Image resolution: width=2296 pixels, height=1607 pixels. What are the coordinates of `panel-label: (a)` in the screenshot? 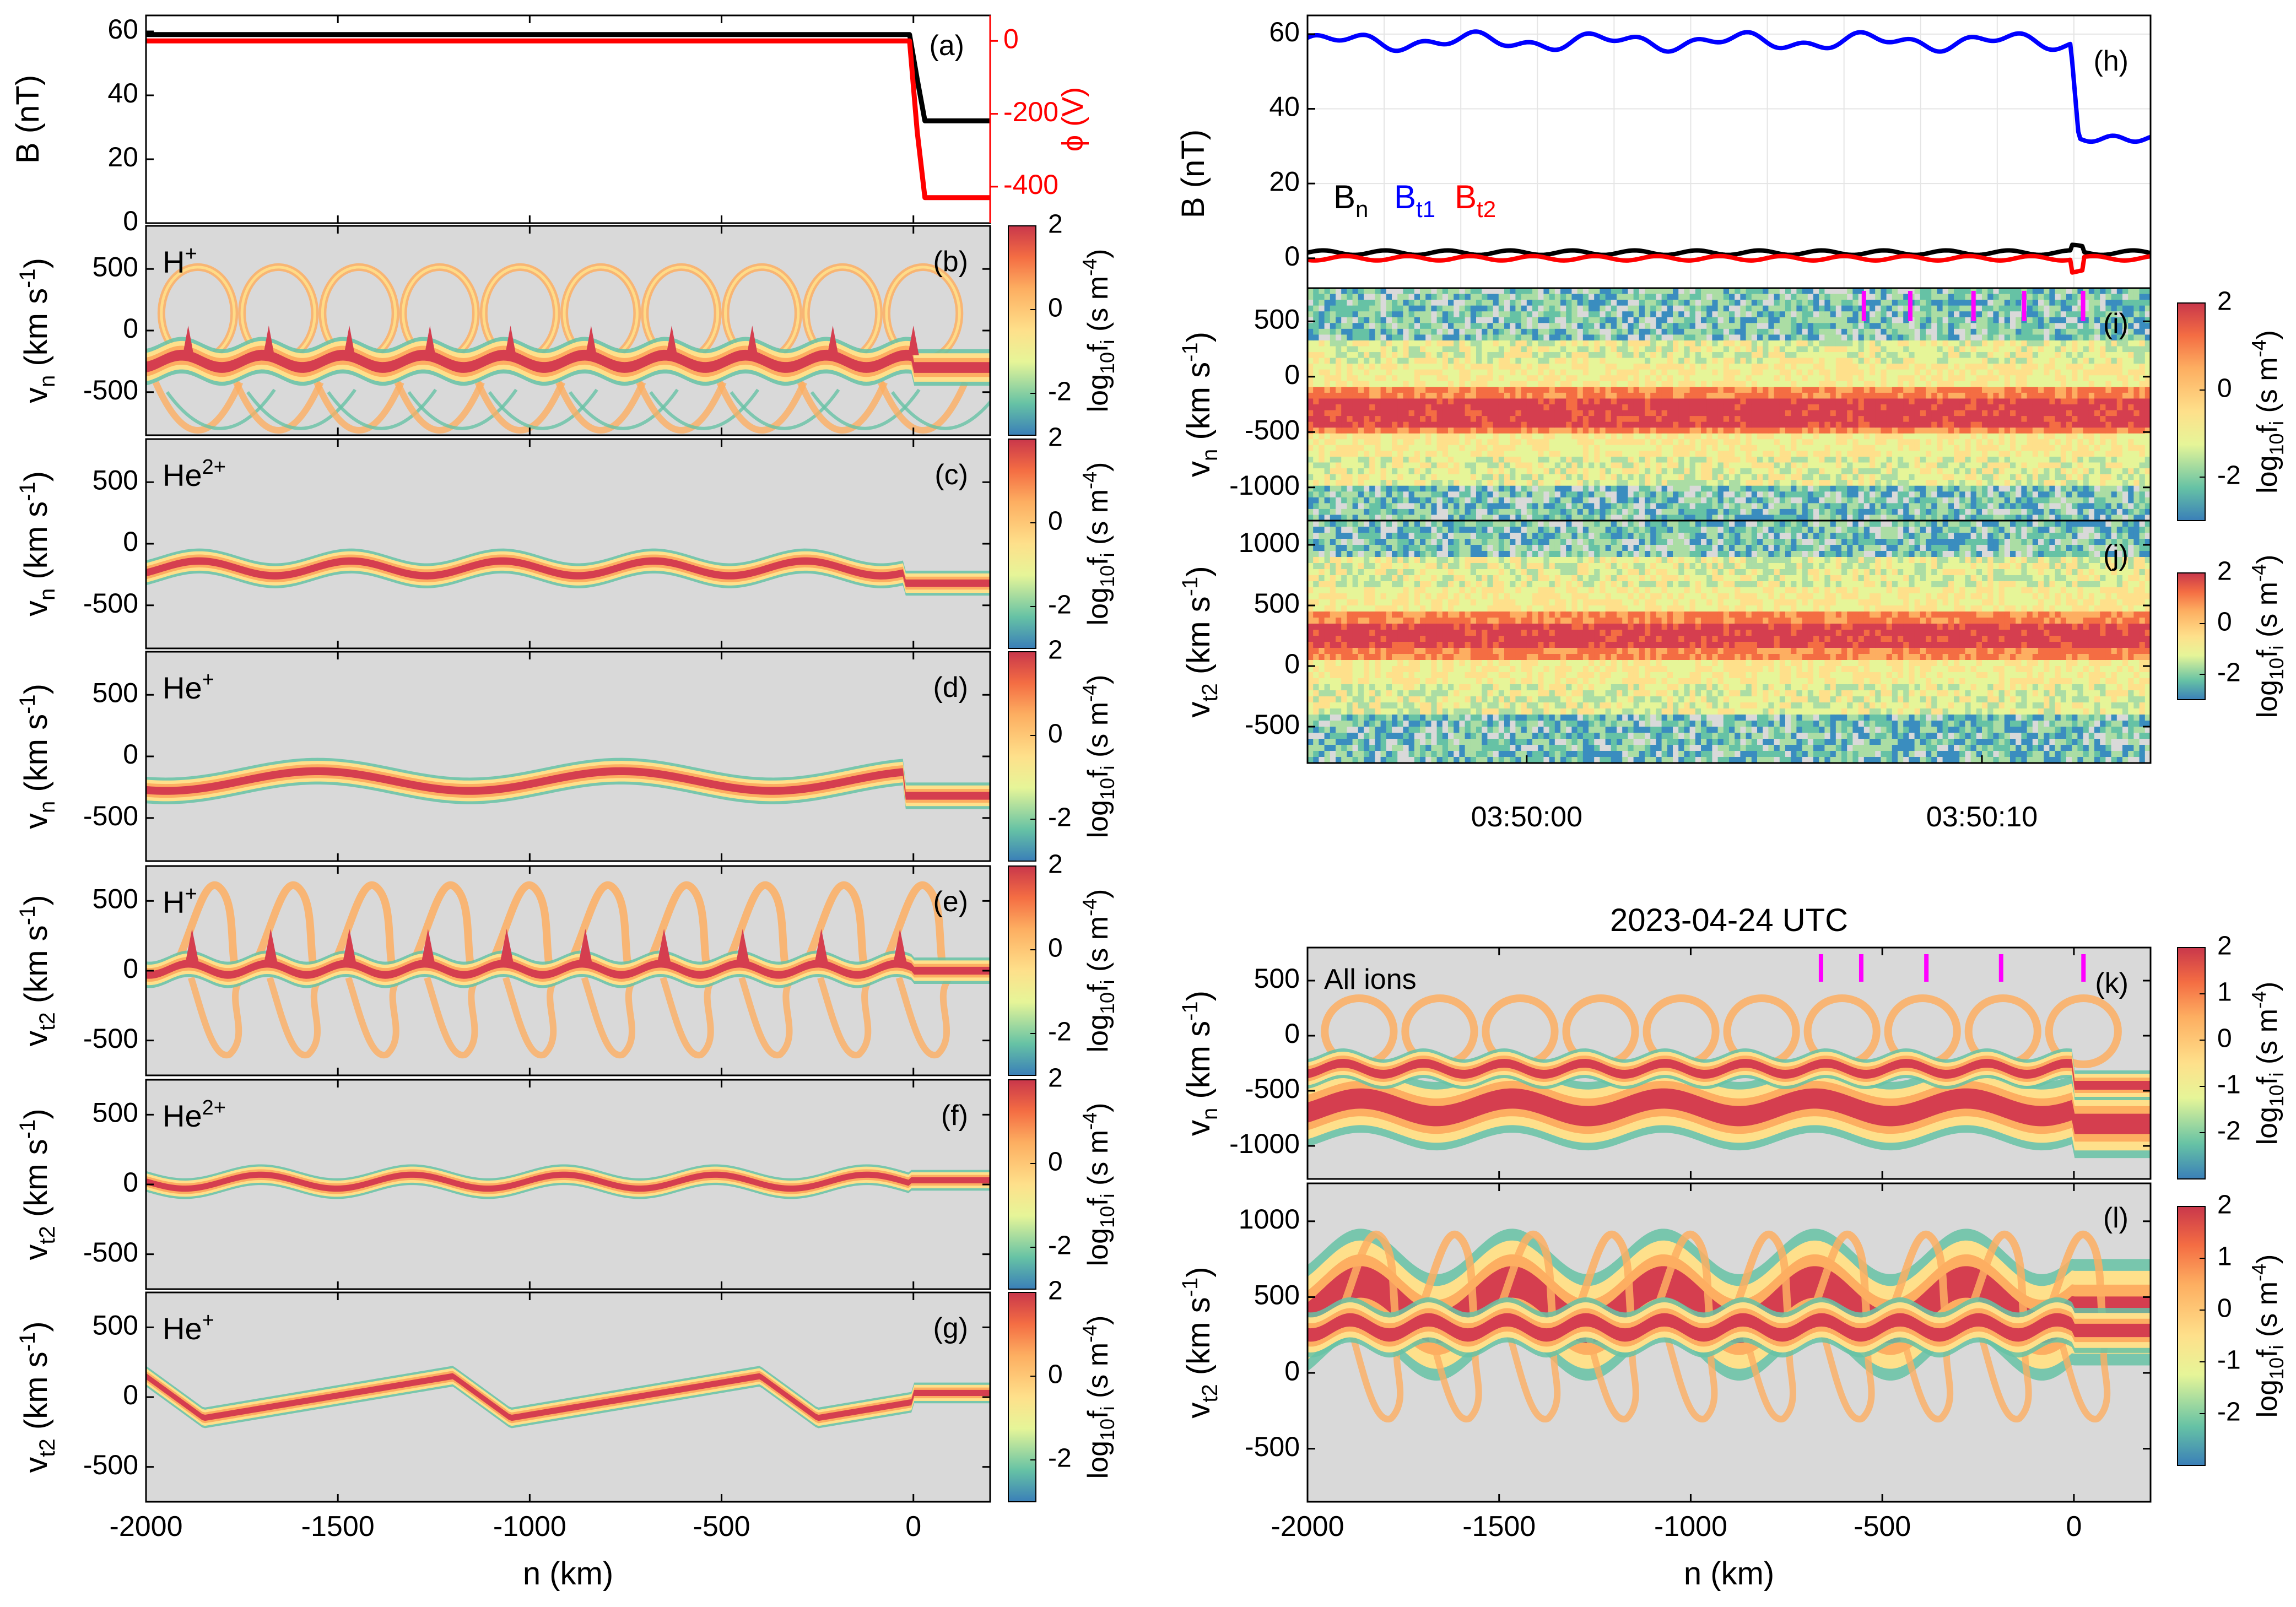 It's located at (947, 46).